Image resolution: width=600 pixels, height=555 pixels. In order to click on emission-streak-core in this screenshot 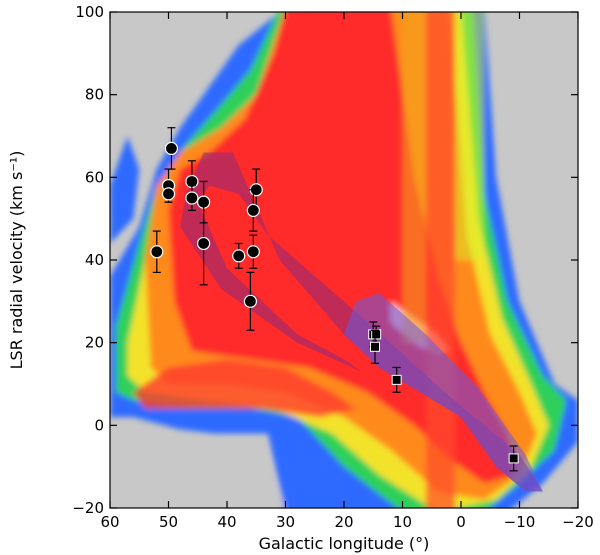, I will do `click(440, 260)`.